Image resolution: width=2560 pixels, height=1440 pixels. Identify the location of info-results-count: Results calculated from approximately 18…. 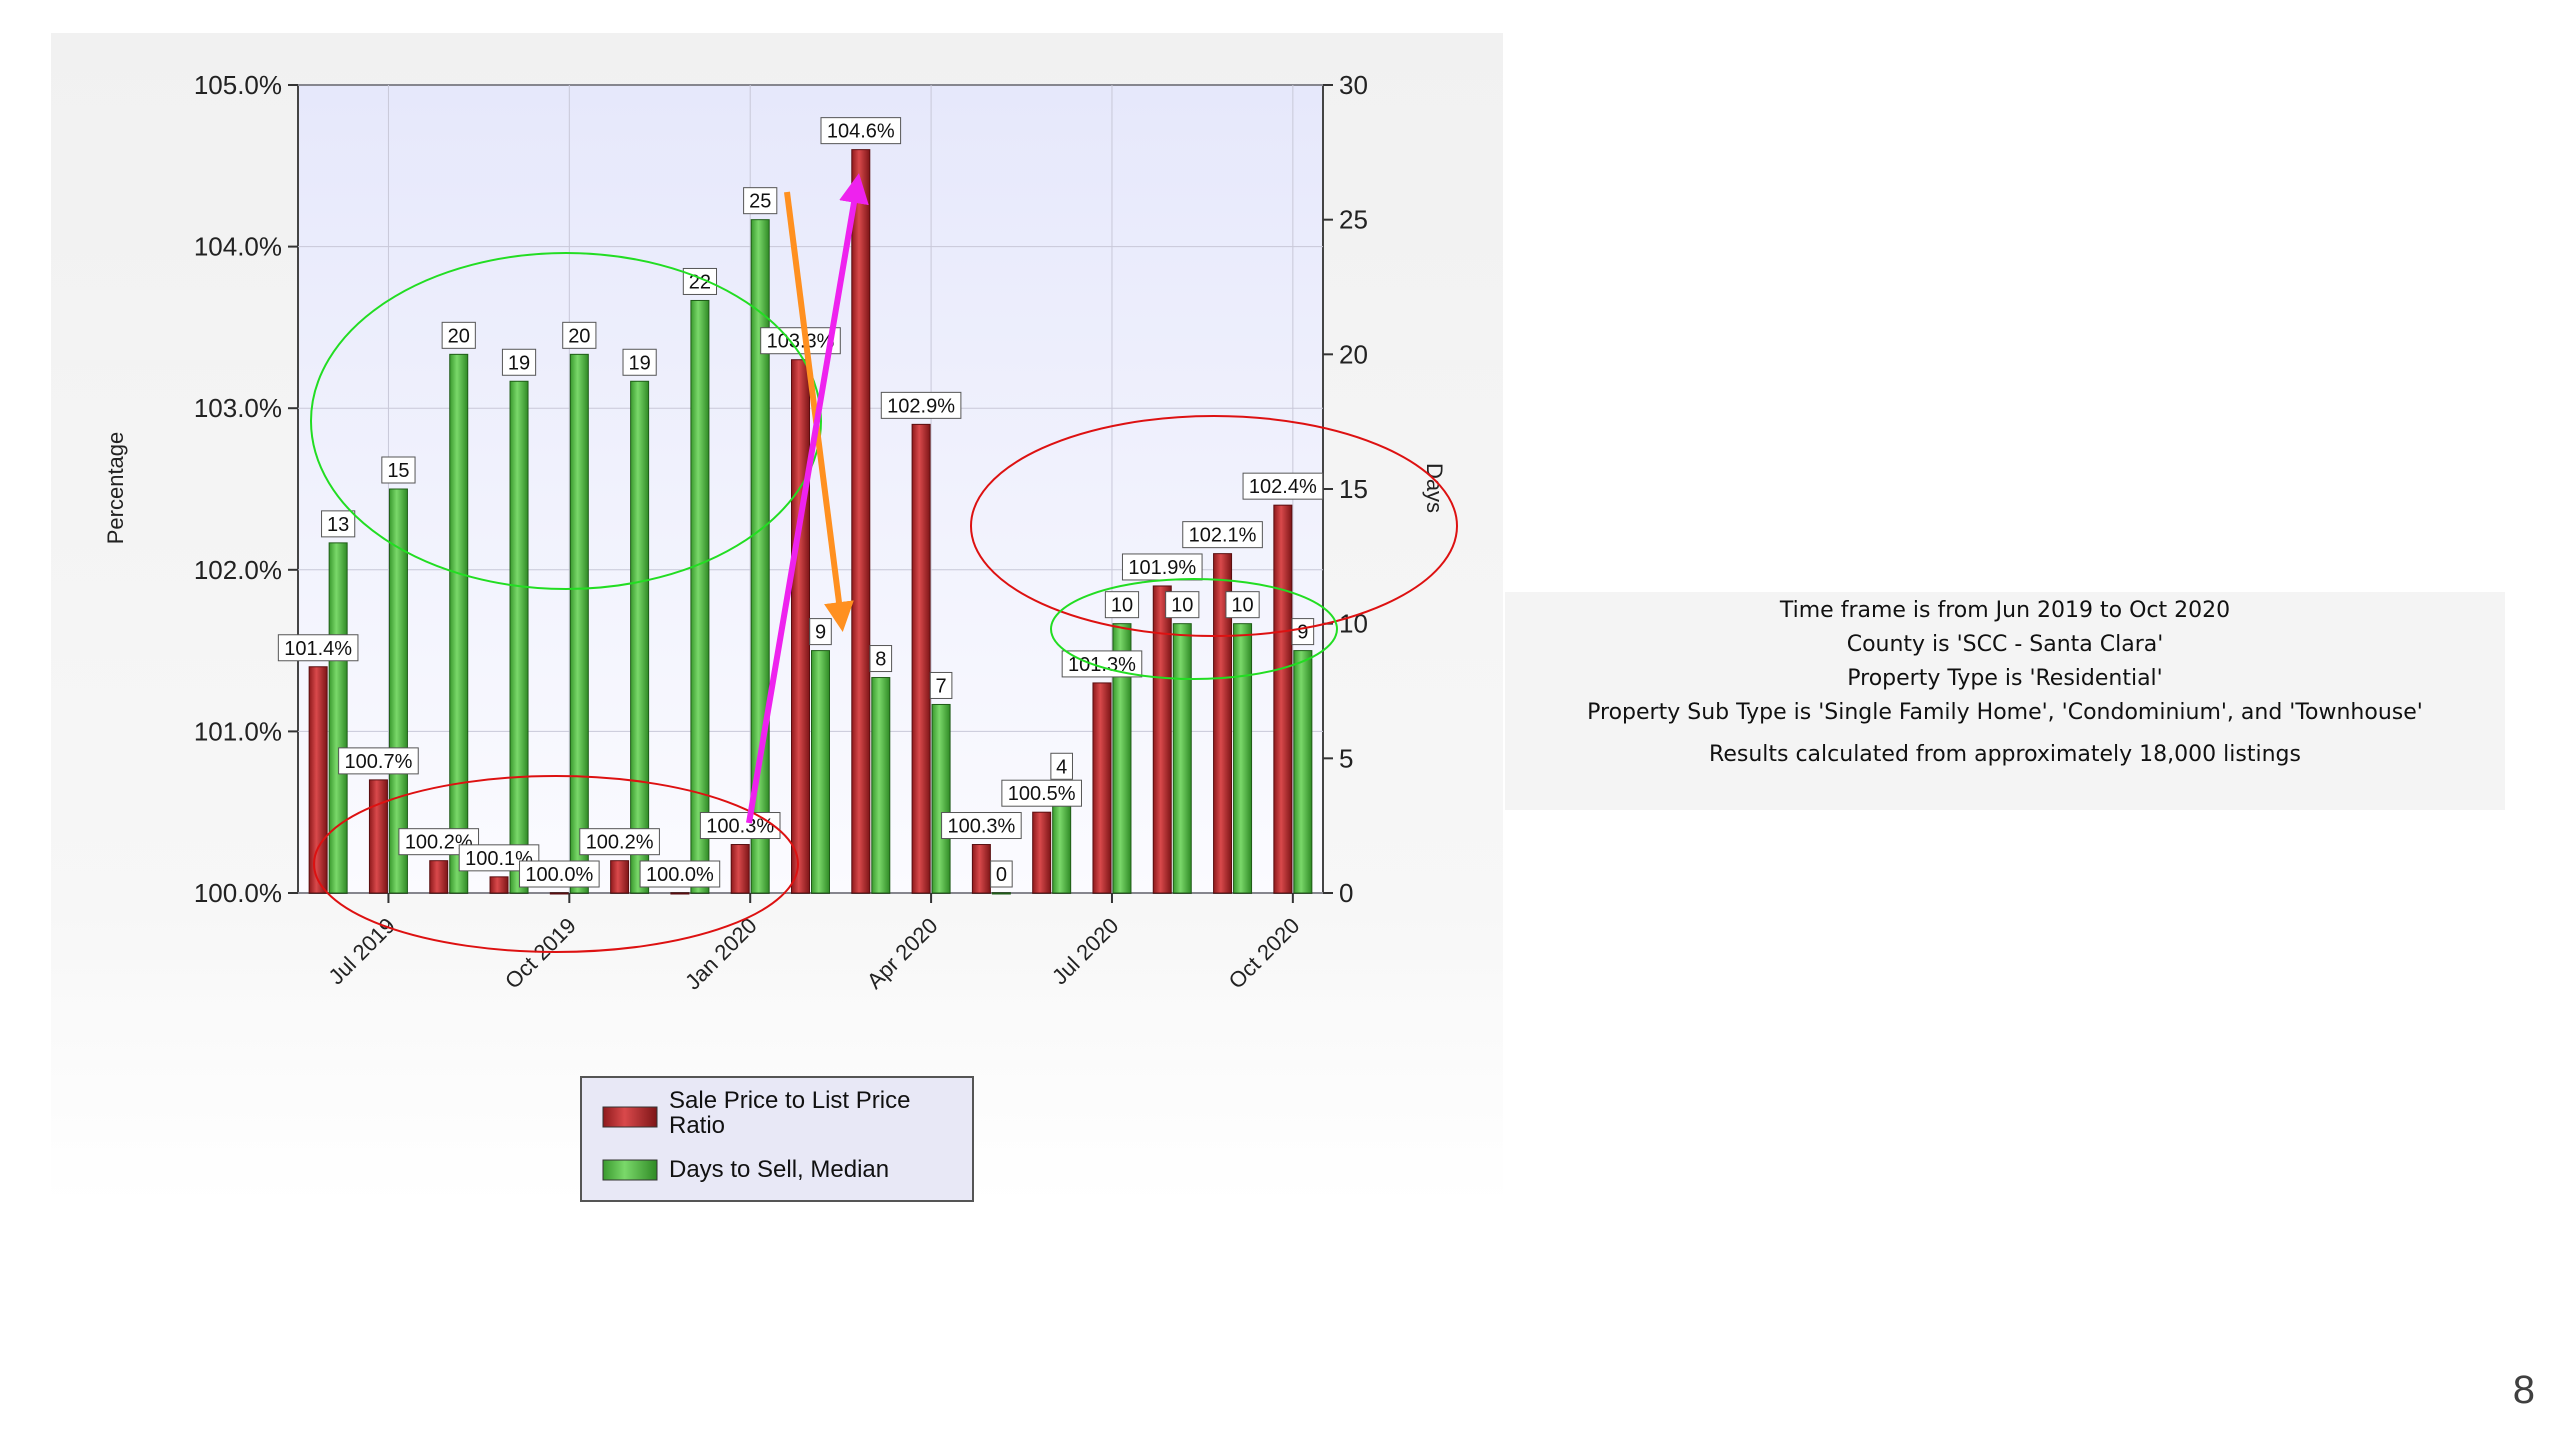
(2005, 754).